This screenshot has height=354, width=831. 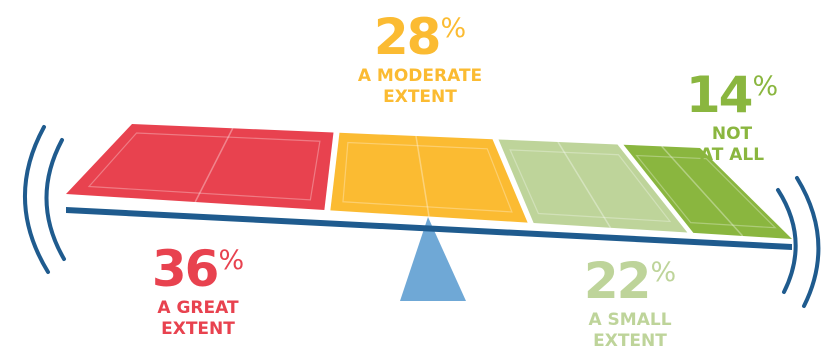 What do you see at coordinates (55, 199) in the screenshot?
I see `left-arc-inner` at bounding box center [55, 199].